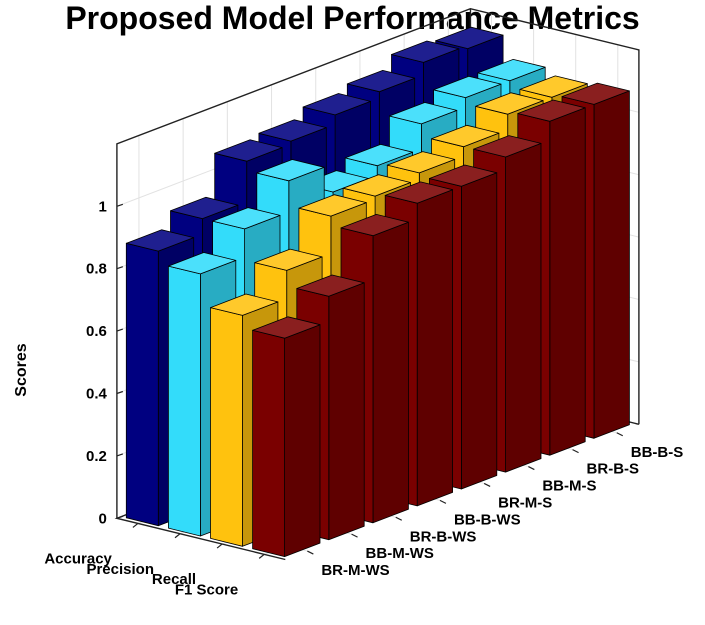  Describe the element at coordinates (174, 579) in the screenshot. I see `series-label: Recall` at that location.